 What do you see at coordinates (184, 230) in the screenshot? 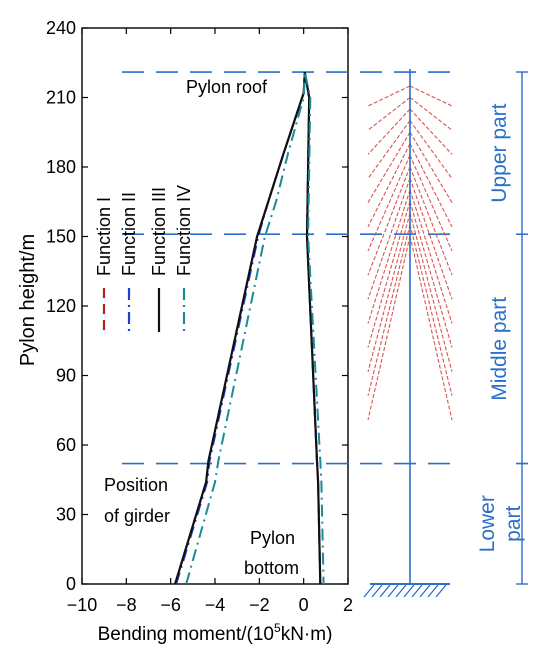
I see `legend-label: Function IV` at bounding box center [184, 230].